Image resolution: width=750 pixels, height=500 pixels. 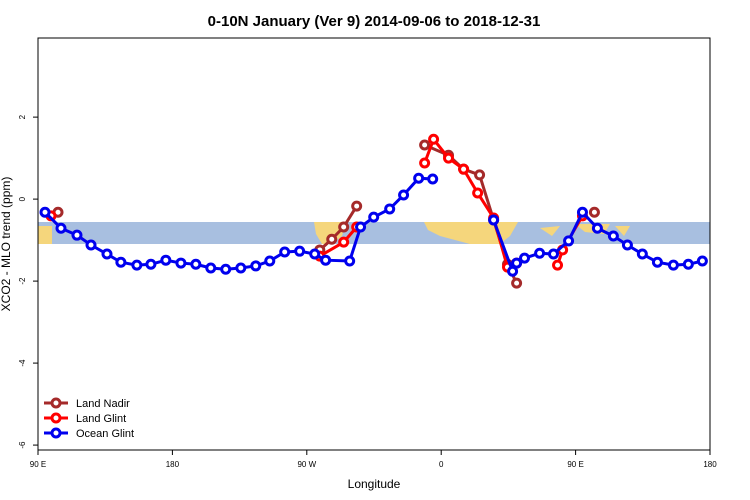 I want to click on legend: Land Nadir Land Glint Ocean Glint, so click(x=89, y=418).